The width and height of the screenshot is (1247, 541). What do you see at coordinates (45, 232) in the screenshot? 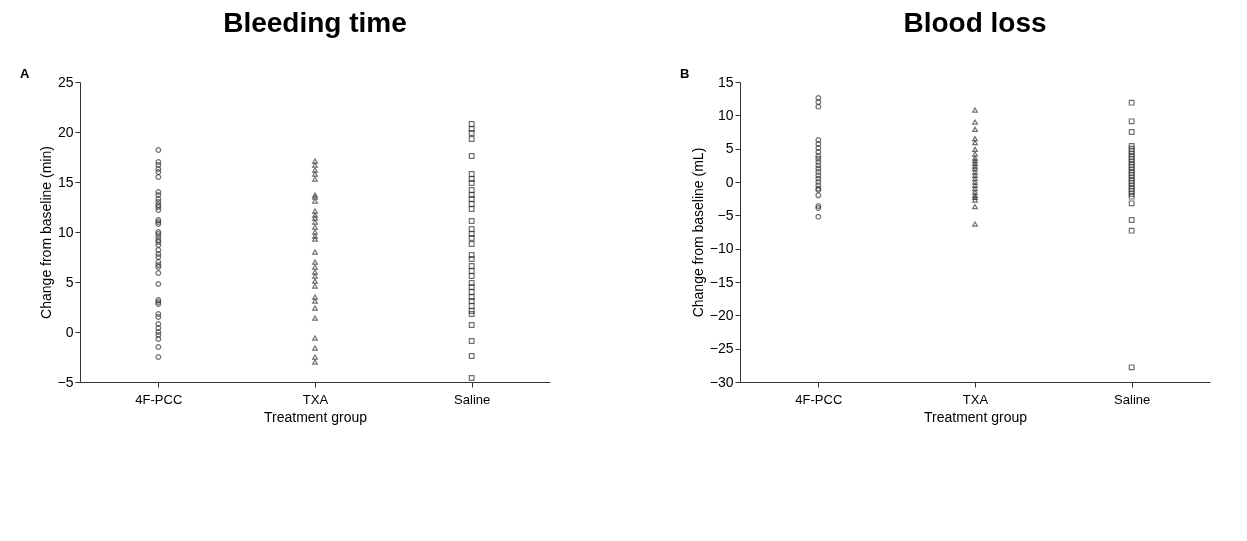
I see `y-axis-title: Change from baseline (min)` at bounding box center [45, 232].